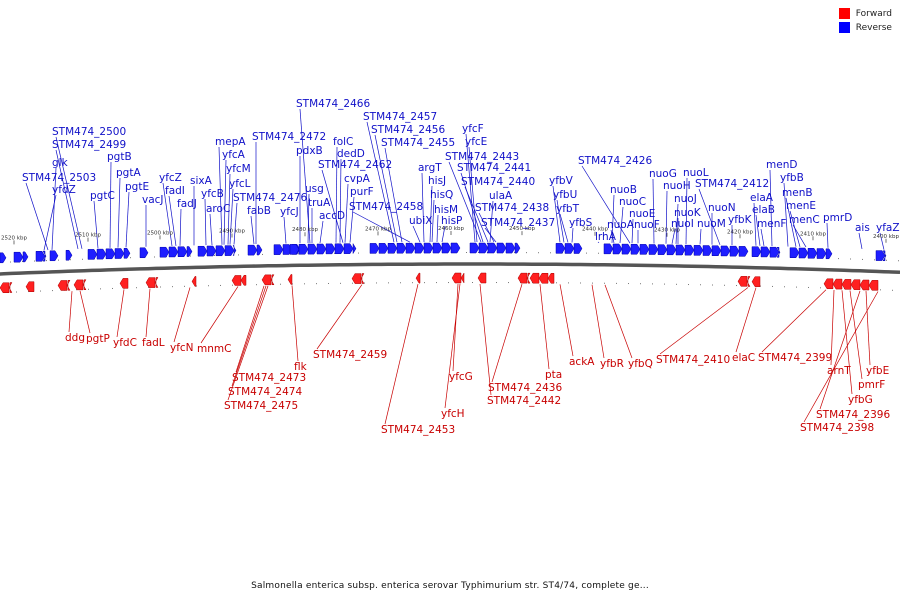 The height and width of the screenshot is (600, 900). Describe the element at coordinates (441, 195) in the screenshot. I see `reverse-gene-label: hisQ` at that location.